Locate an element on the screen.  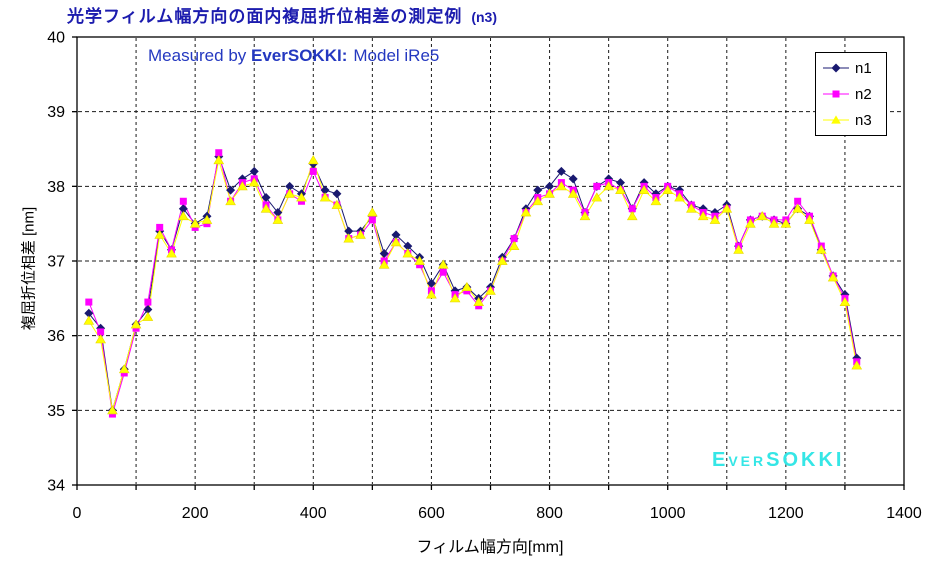
y-tick-label: 39 is located at coordinates (56, 112).